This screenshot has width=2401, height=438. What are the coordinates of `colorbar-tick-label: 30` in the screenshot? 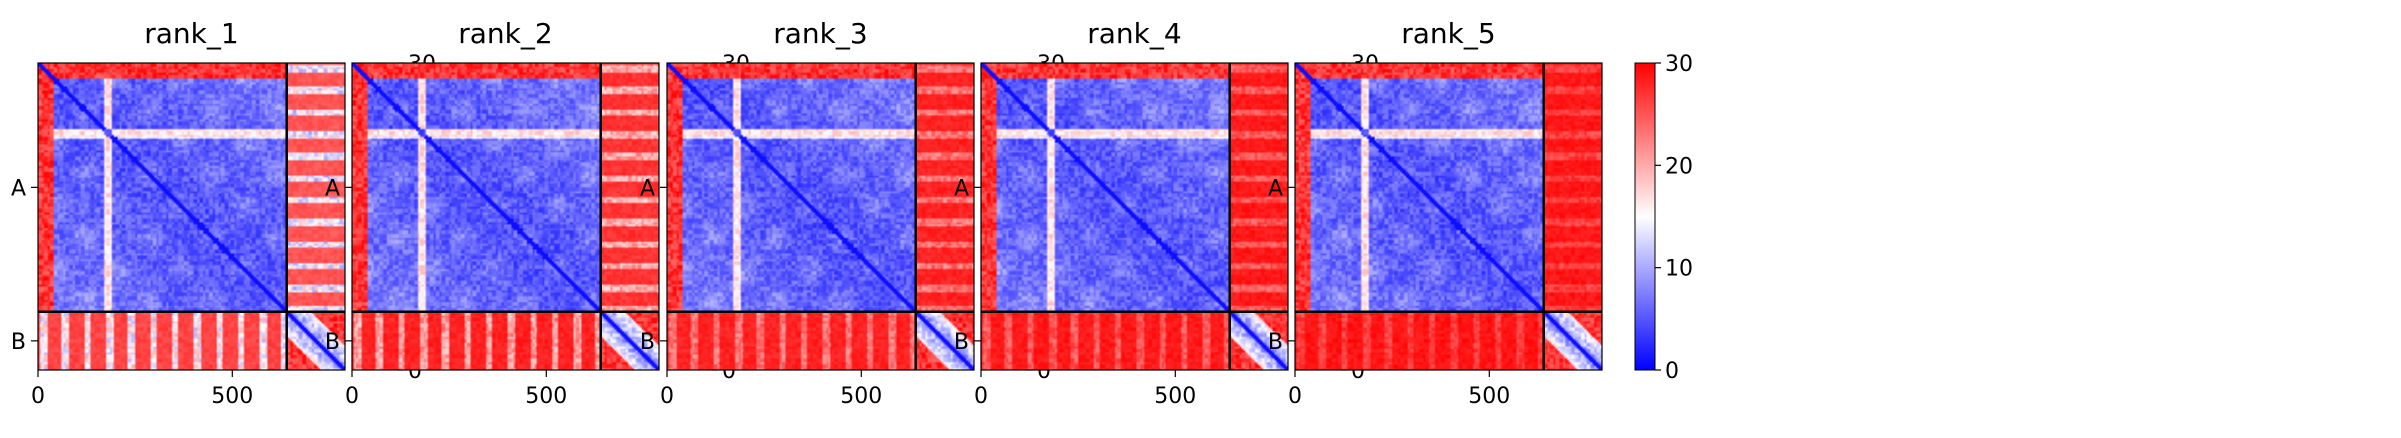 It's located at (1679, 64).